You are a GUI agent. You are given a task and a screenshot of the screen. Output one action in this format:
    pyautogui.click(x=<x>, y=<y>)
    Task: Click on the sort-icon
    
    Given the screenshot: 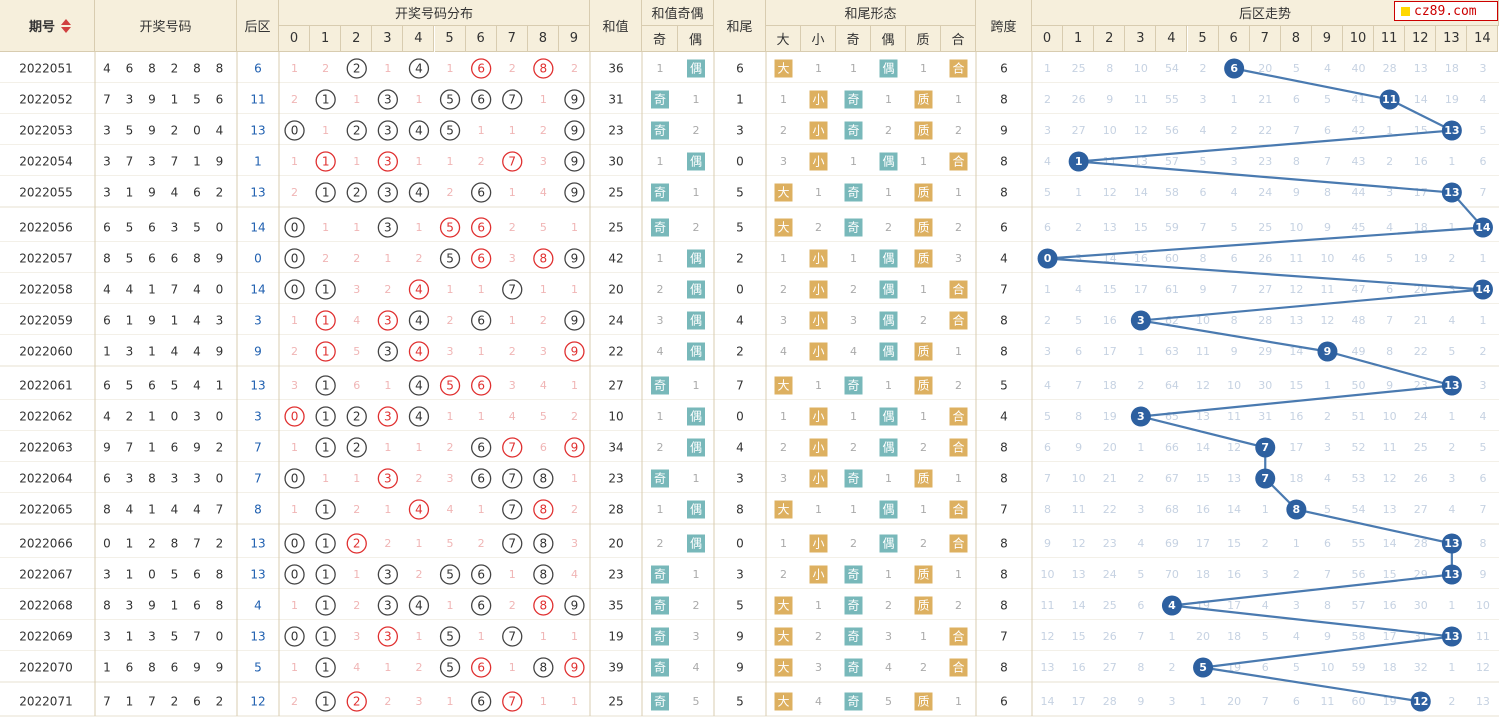 What is the action you would take?
    pyautogui.click(x=66, y=26)
    